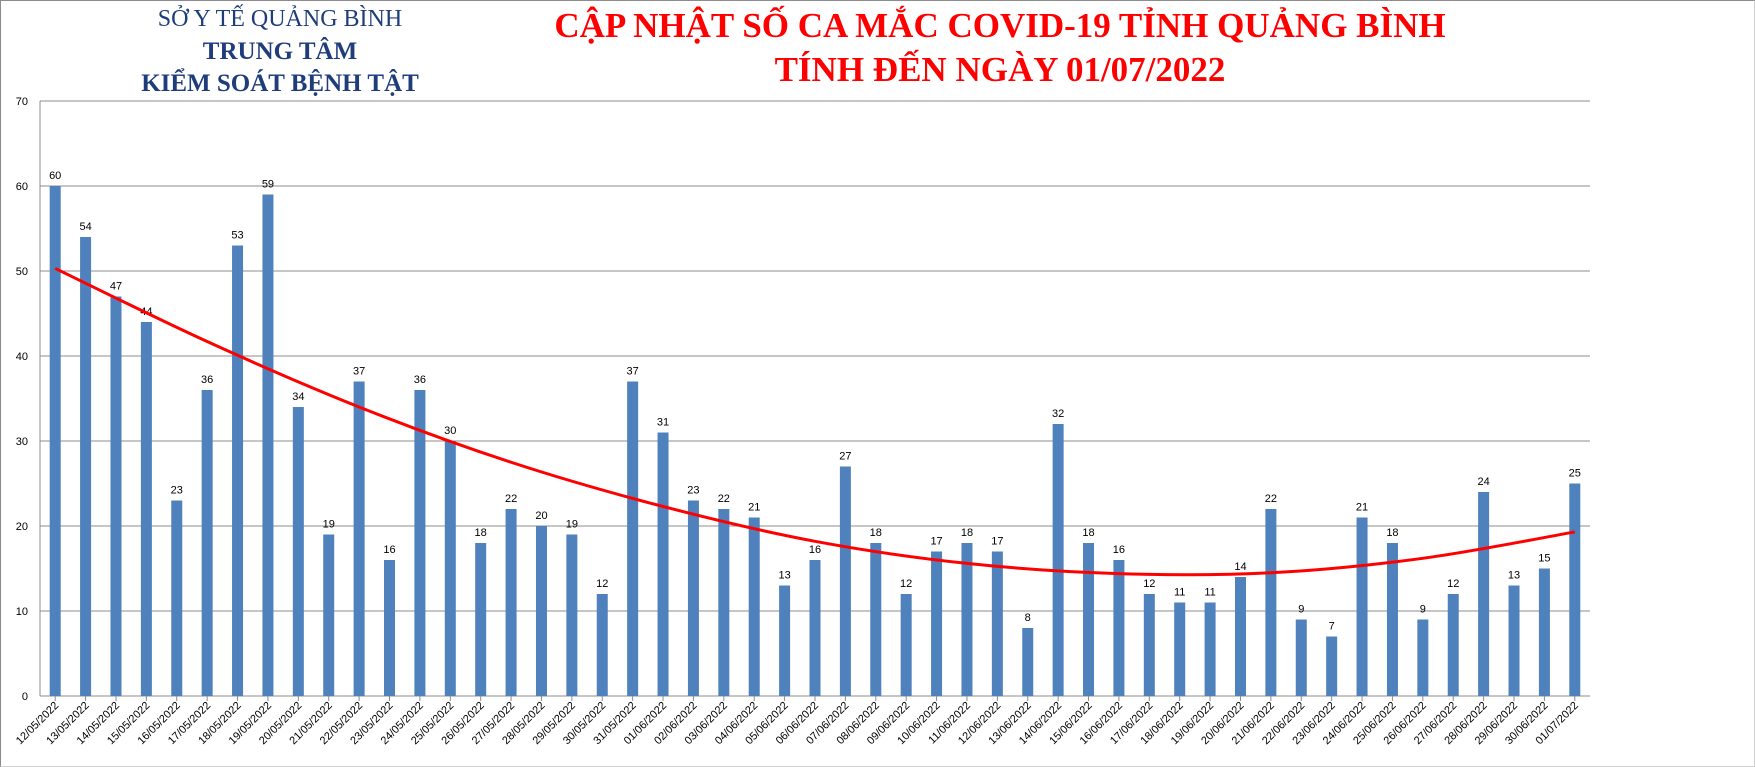  What do you see at coordinates (22, 527) in the screenshot?
I see `y-tick-label: 20` at bounding box center [22, 527].